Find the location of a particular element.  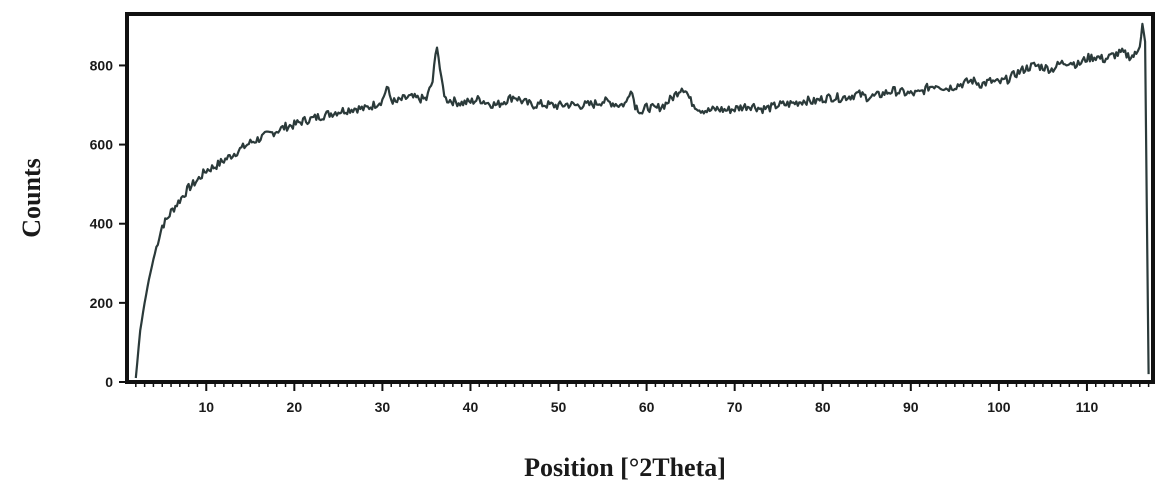

x-tick-label: 110 is located at coordinates (1087, 407).